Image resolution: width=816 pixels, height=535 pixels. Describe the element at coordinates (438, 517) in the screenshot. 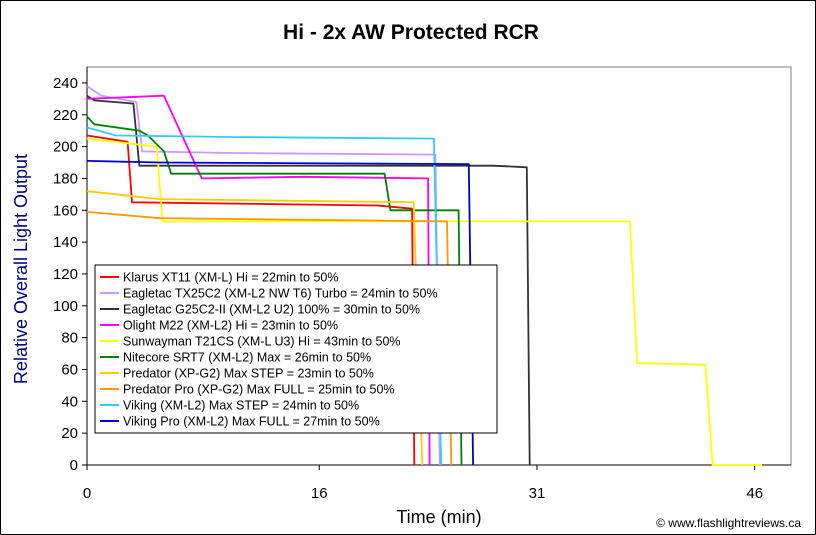

I see `x-axis-label: Time (min)` at that location.